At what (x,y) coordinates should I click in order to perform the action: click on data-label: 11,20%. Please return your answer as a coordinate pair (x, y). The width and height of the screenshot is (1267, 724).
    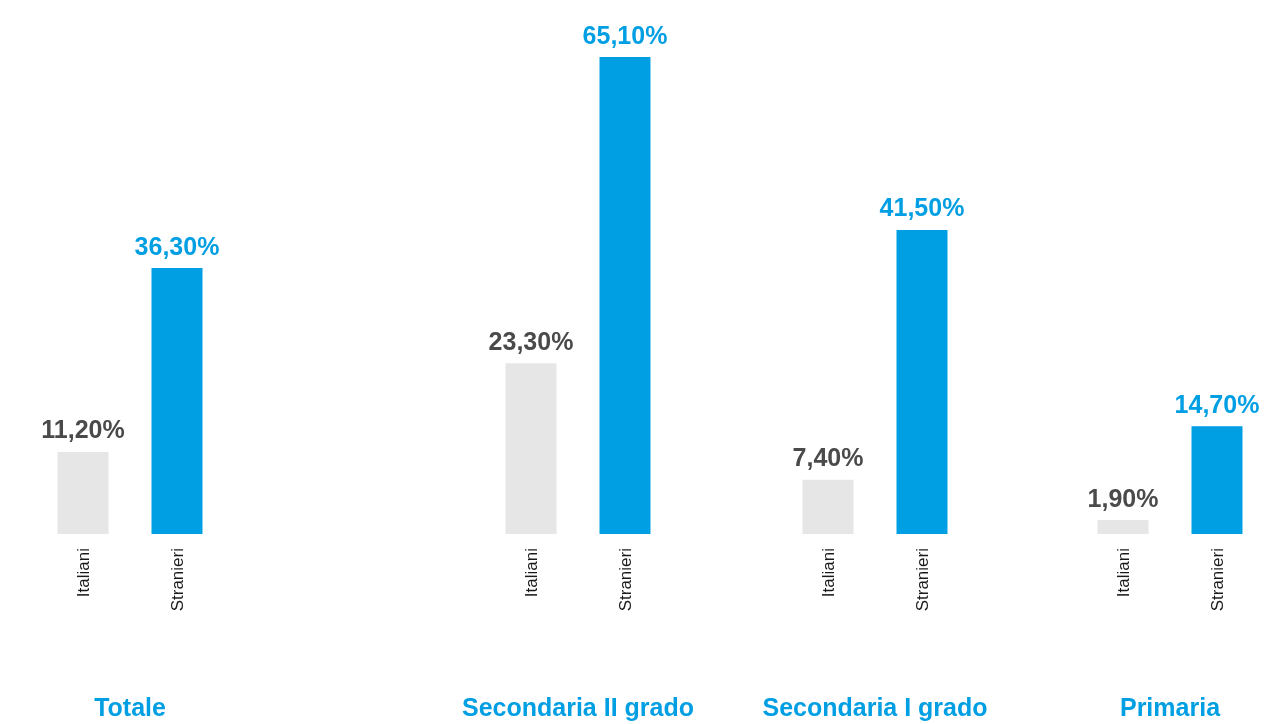
    Looking at the image, I should click on (83, 429).